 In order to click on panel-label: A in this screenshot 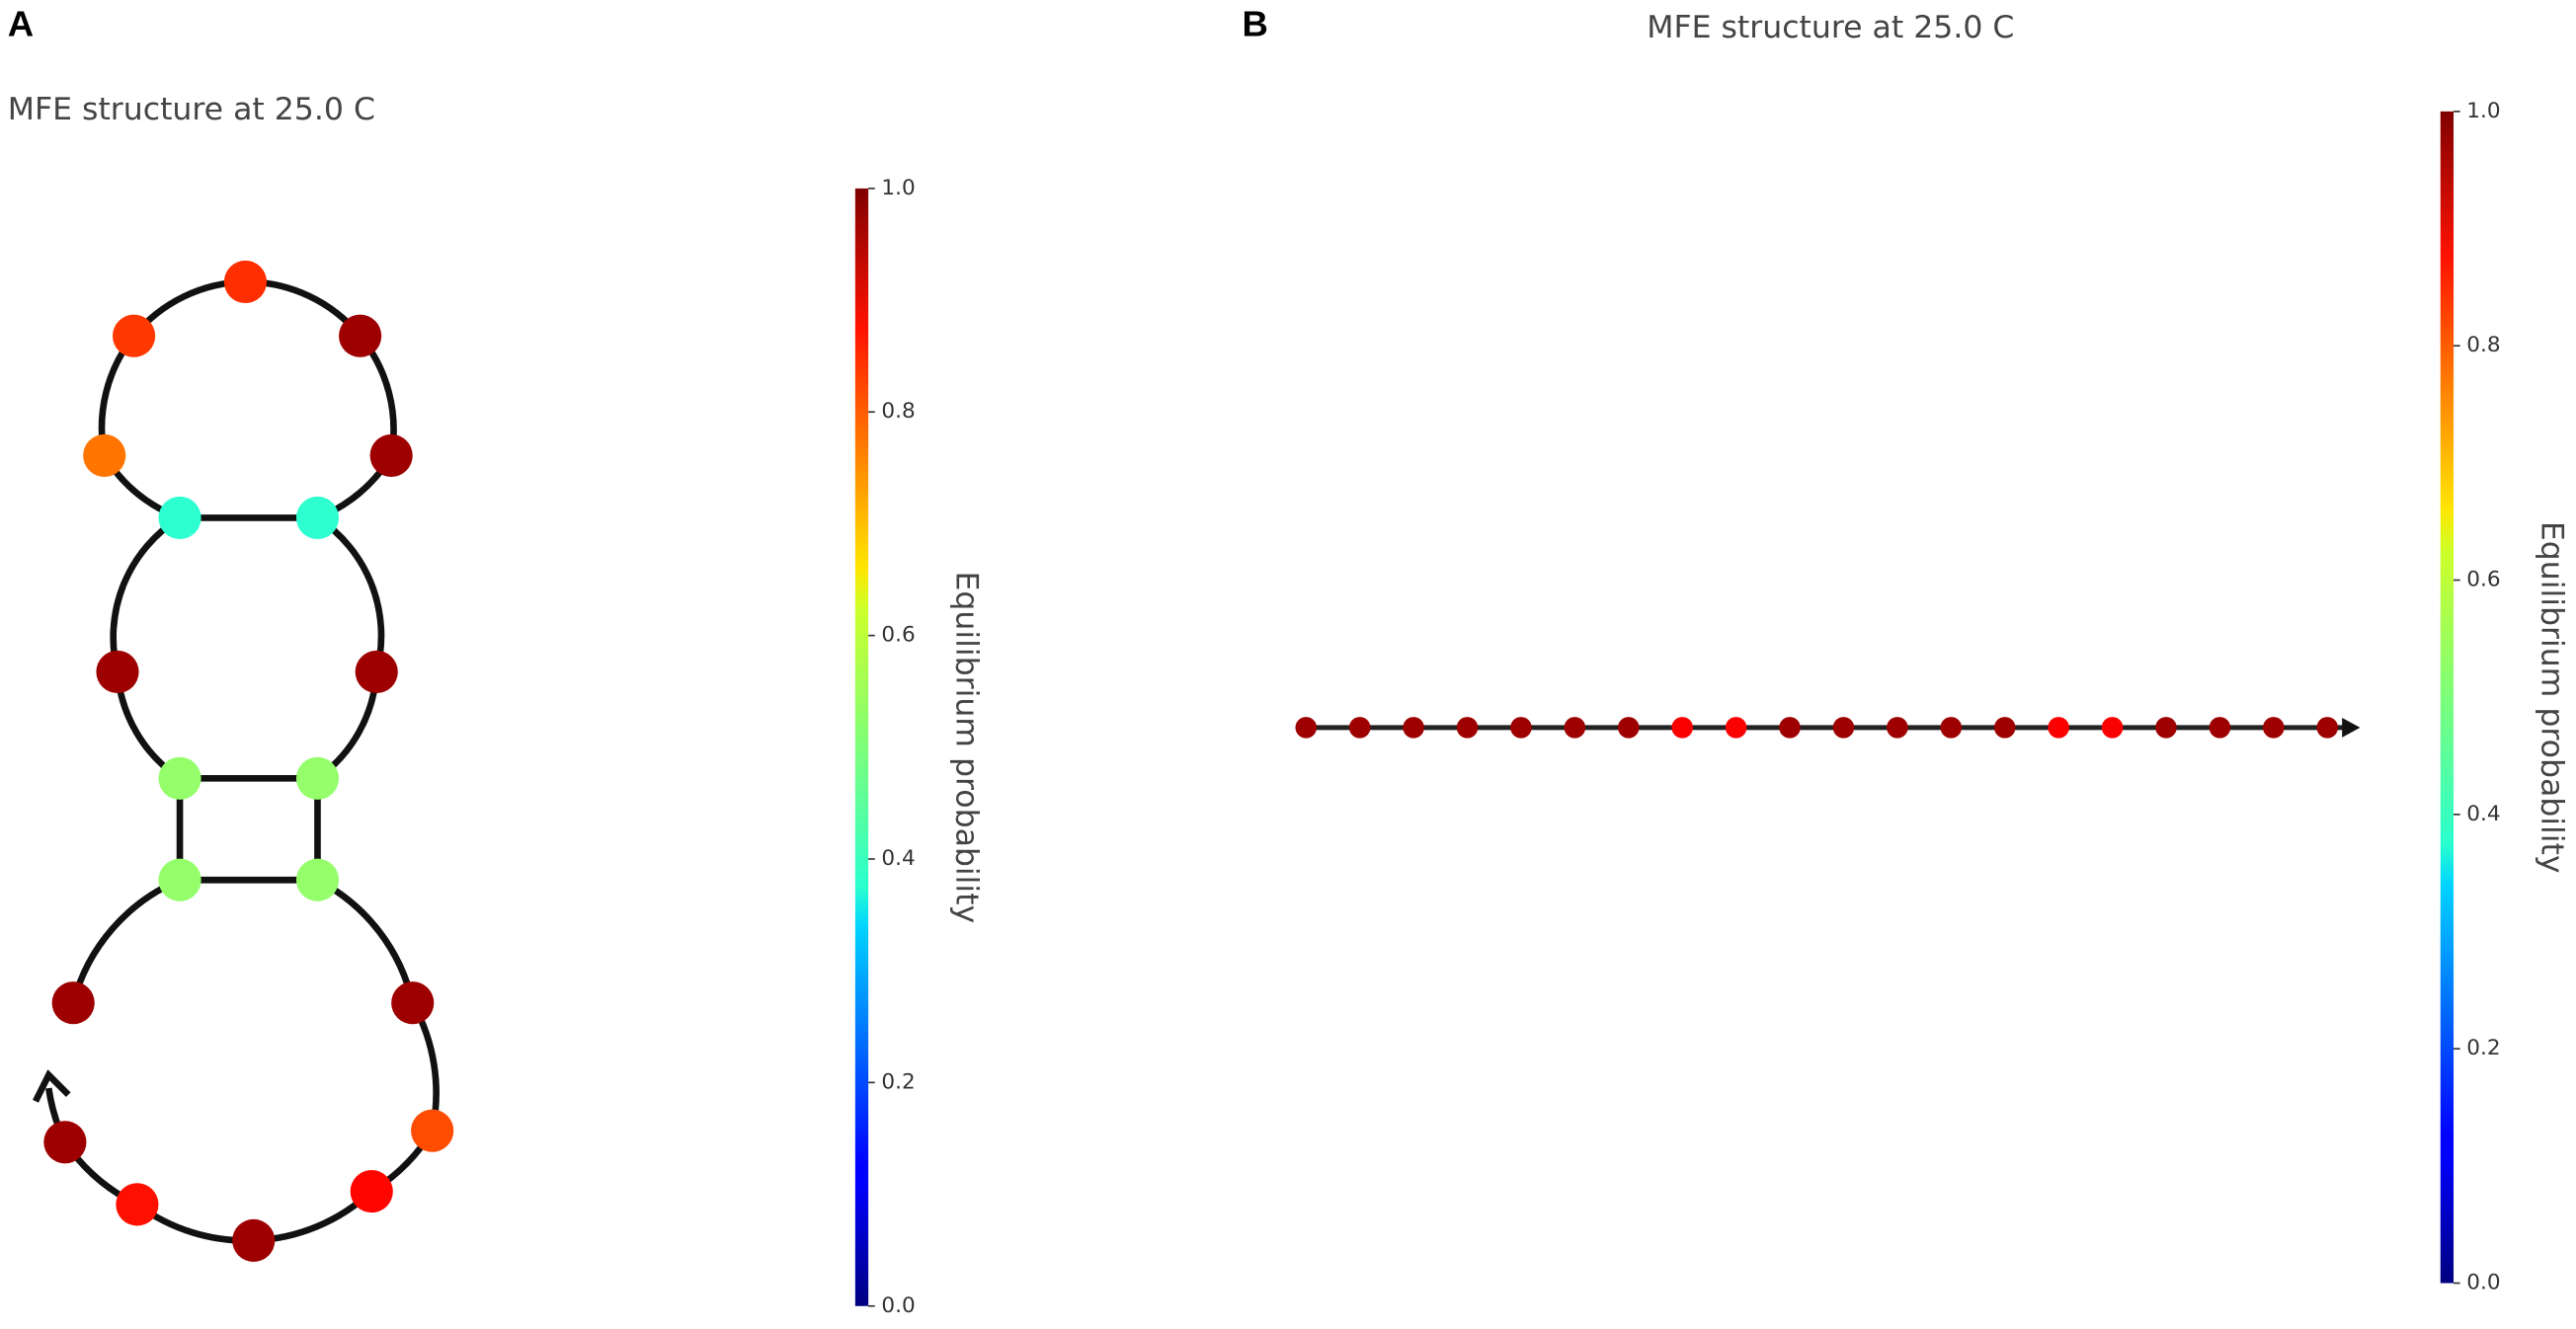, I will do `click(21, 24)`.